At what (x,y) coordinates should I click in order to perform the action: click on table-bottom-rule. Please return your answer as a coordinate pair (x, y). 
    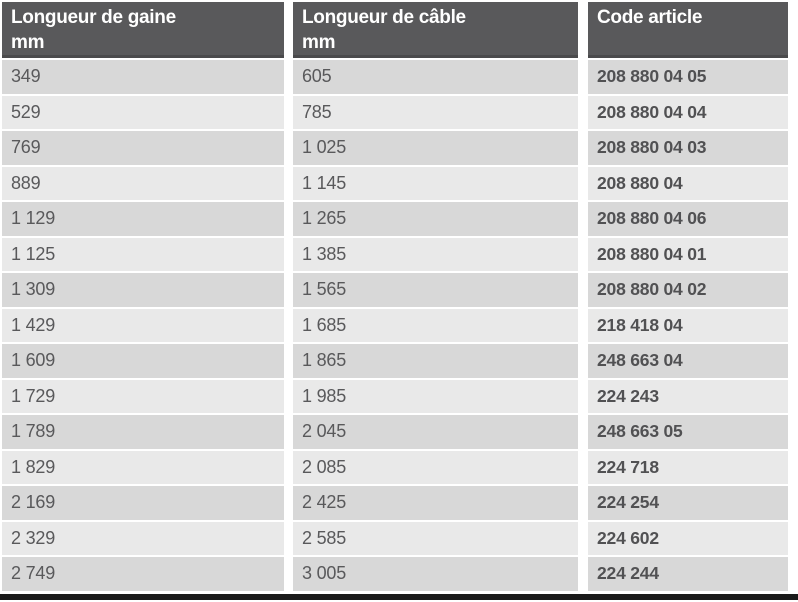
    Looking at the image, I should click on (399, 597).